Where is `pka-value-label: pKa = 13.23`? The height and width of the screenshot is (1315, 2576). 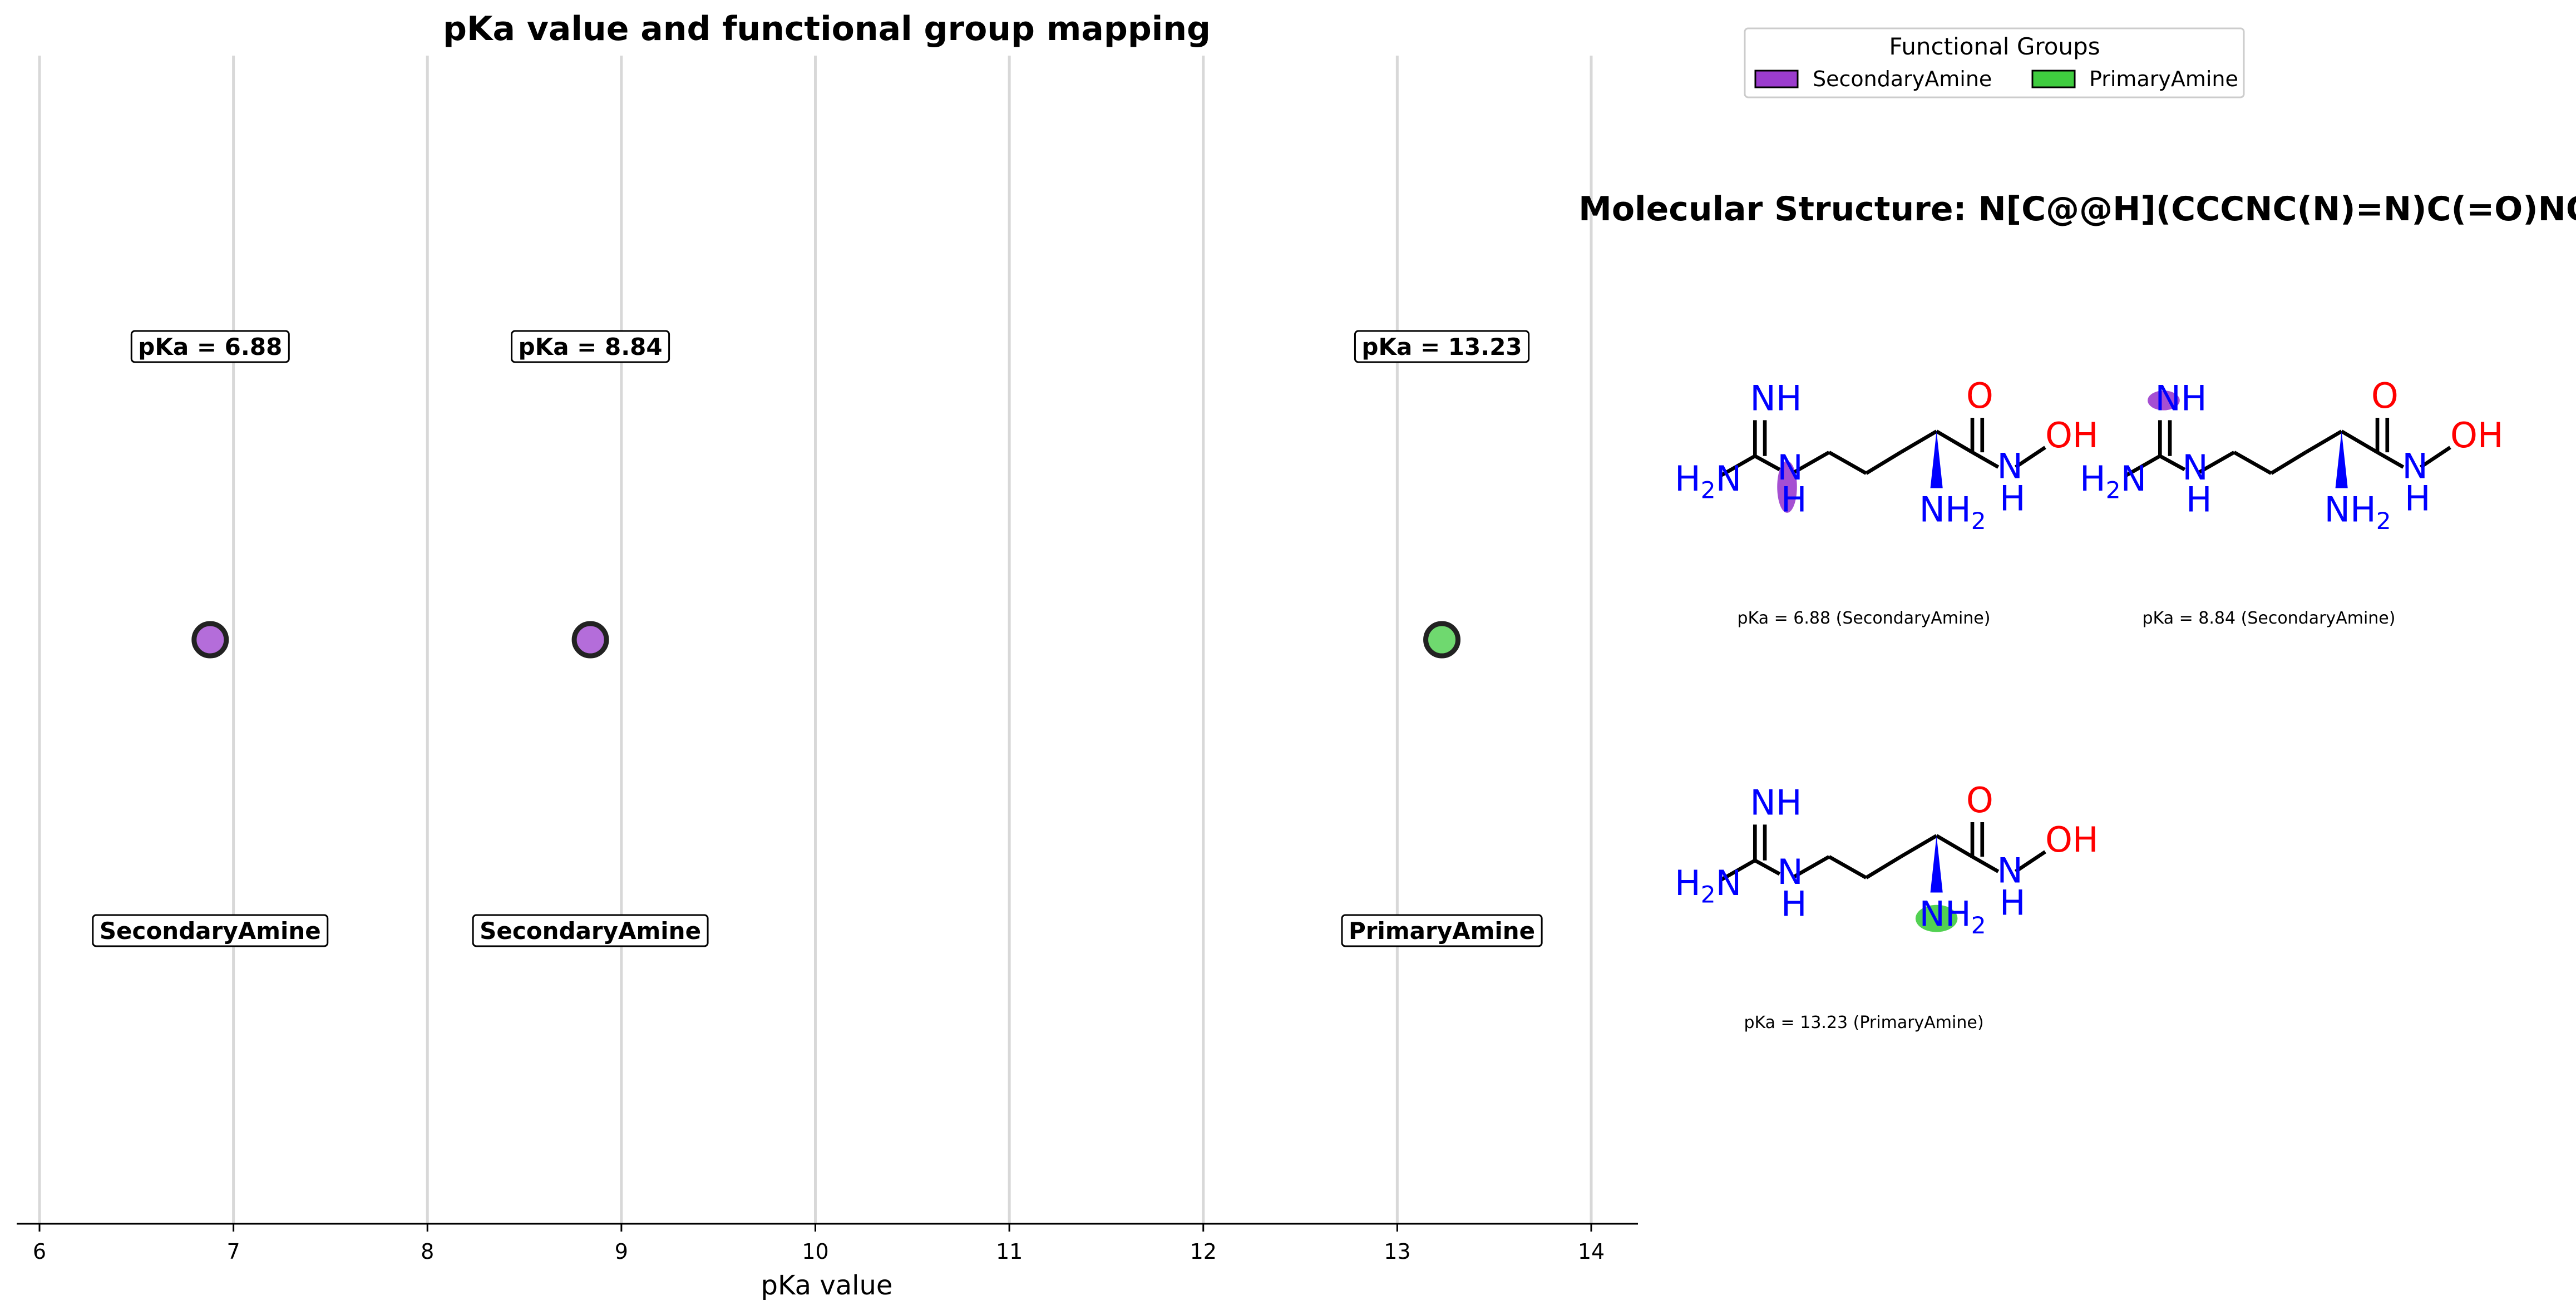
pka-value-label: pKa = 13.23 is located at coordinates (1442, 346).